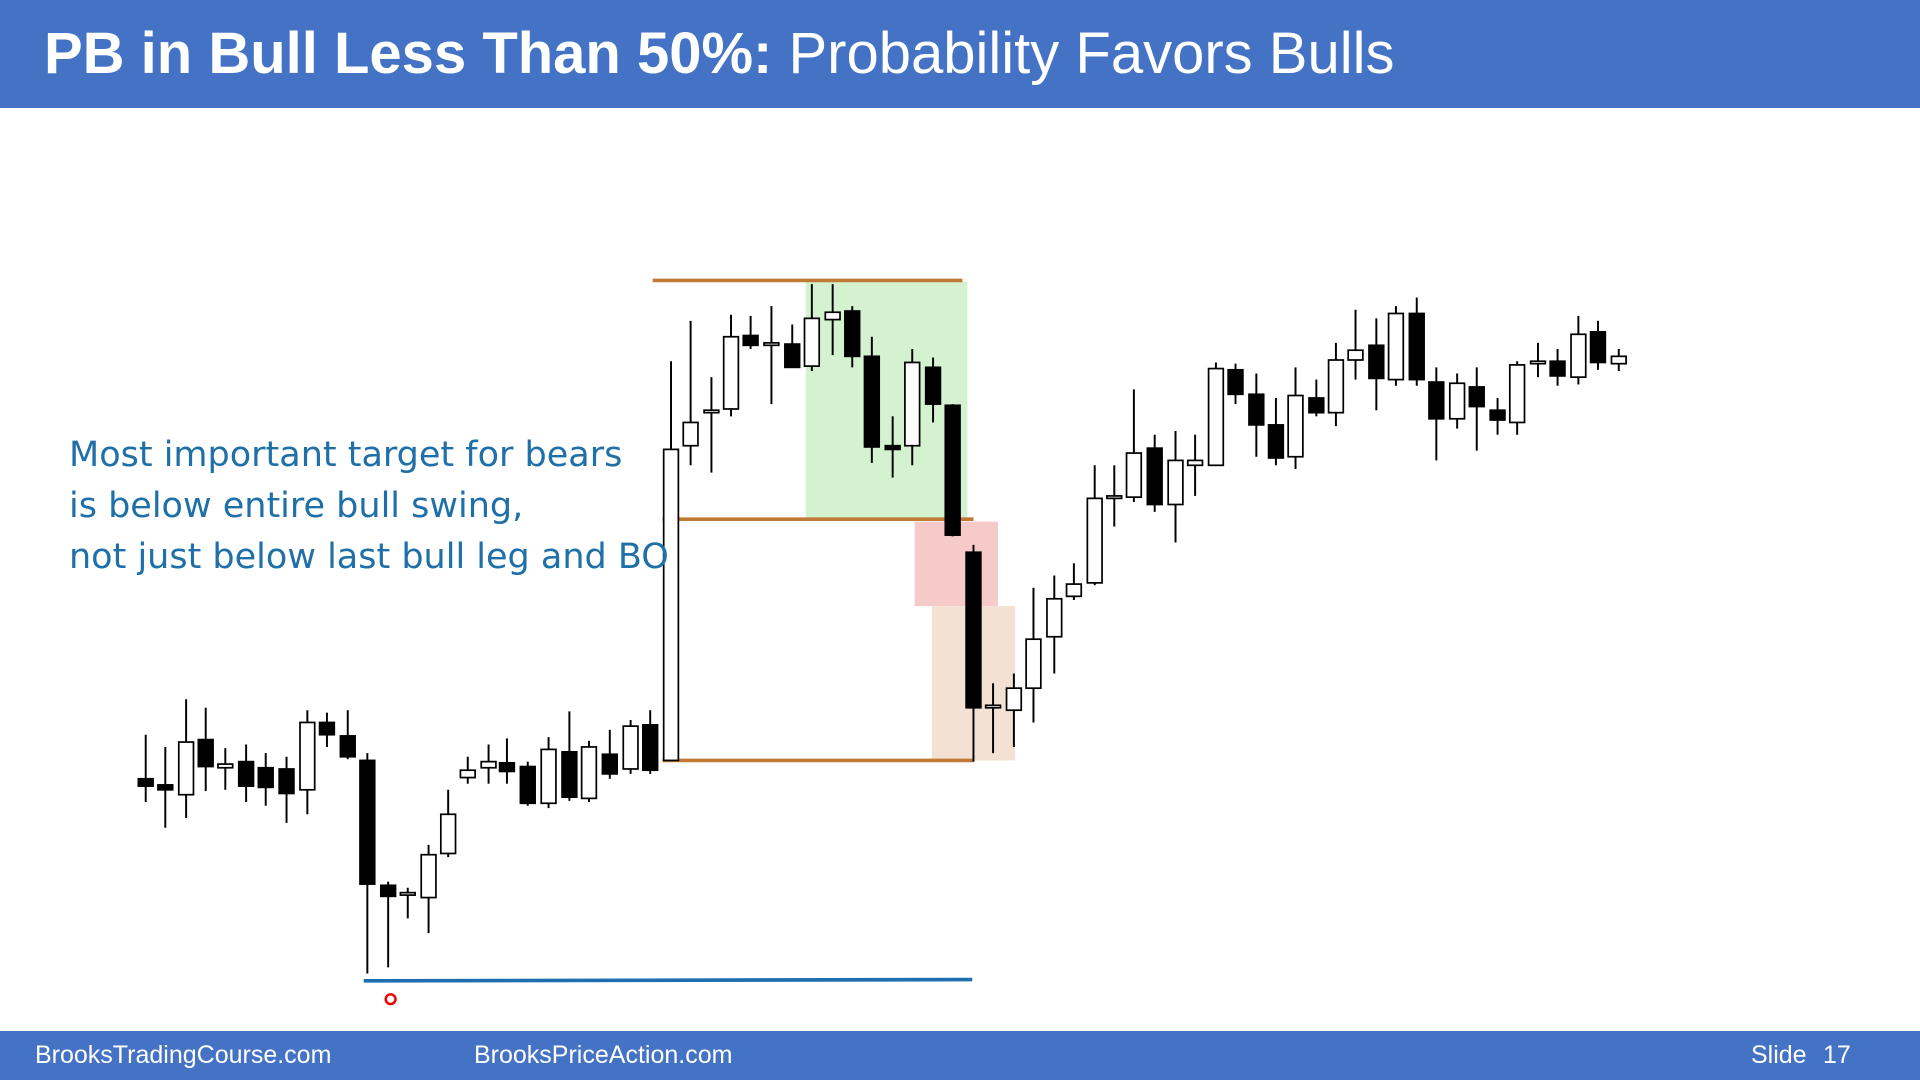 This screenshot has width=1920, height=1080. What do you see at coordinates (603, 1055) in the screenshot?
I see `footer-center: BrooksPriceAction.com` at bounding box center [603, 1055].